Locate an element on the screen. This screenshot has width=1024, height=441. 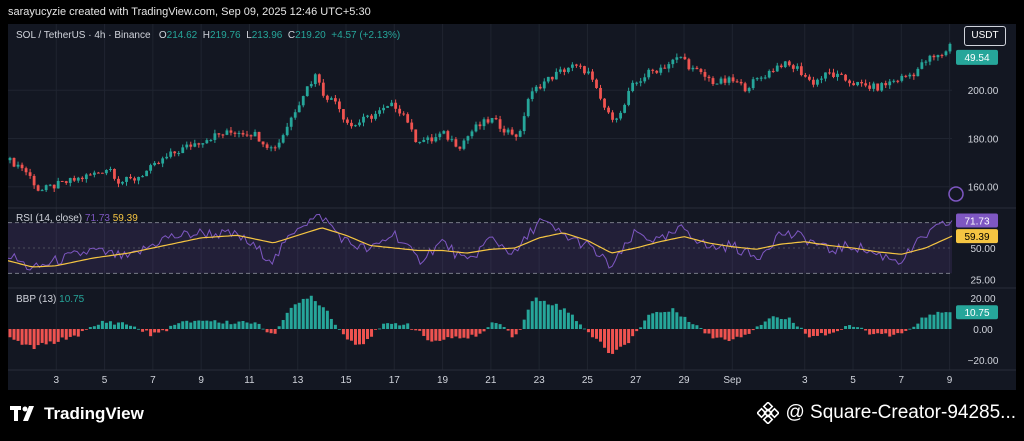
x-tick-label: 23 is located at coordinates (540, 380).